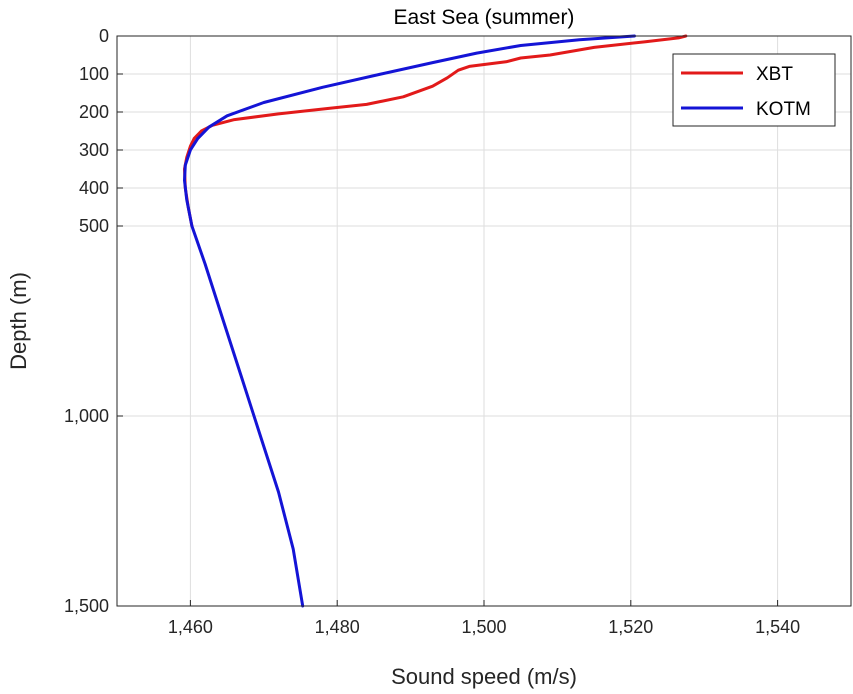  Describe the element at coordinates (94, 112) in the screenshot. I see `y-tick-label: 200` at that location.